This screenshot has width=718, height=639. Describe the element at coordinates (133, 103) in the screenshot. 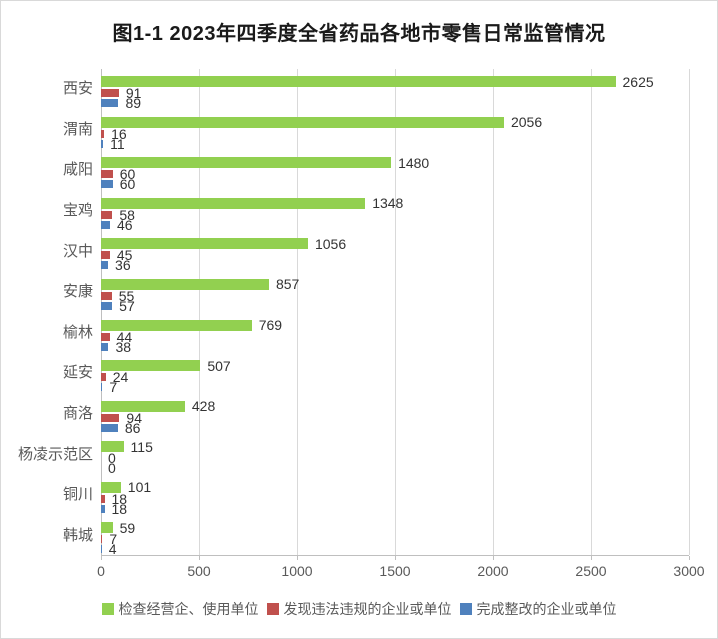

I see `value-label: 89` at that location.